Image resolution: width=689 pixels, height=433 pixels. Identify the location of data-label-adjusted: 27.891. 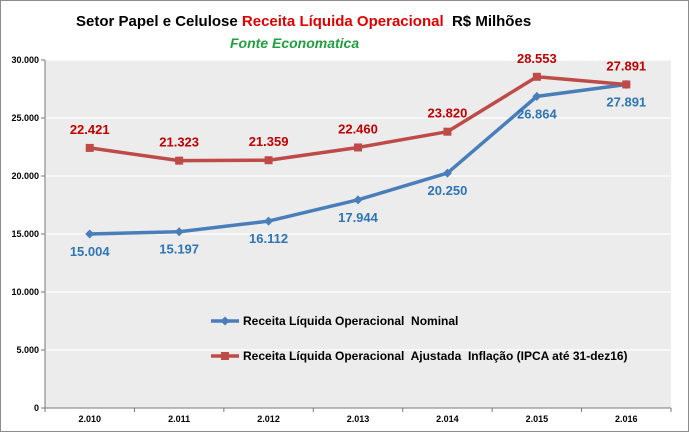
(626, 65).